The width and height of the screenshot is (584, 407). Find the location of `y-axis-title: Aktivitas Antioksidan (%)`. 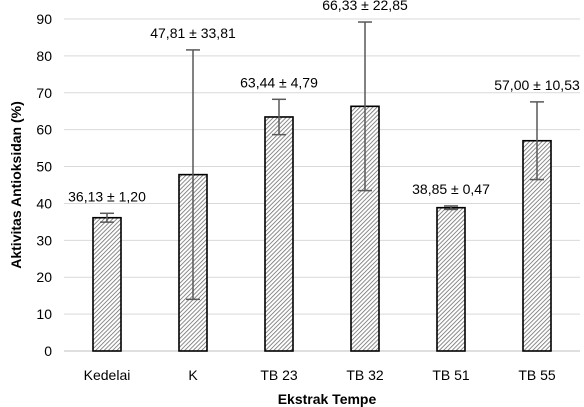

y-axis-title: Aktivitas Antioksidan (%) is located at coordinates (16, 185).